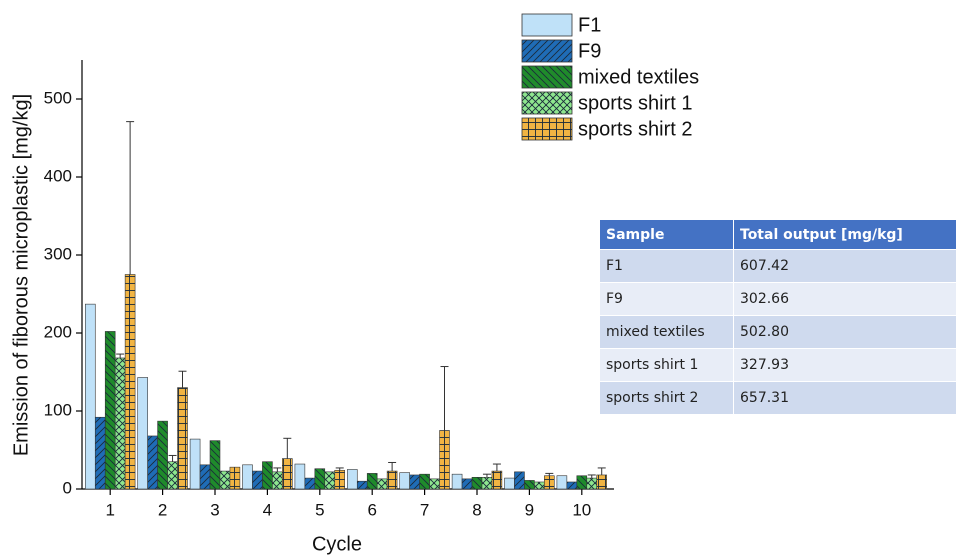  Describe the element at coordinates (845, 397) in the screenshot. I see `table-cell: 657.31` at that location.